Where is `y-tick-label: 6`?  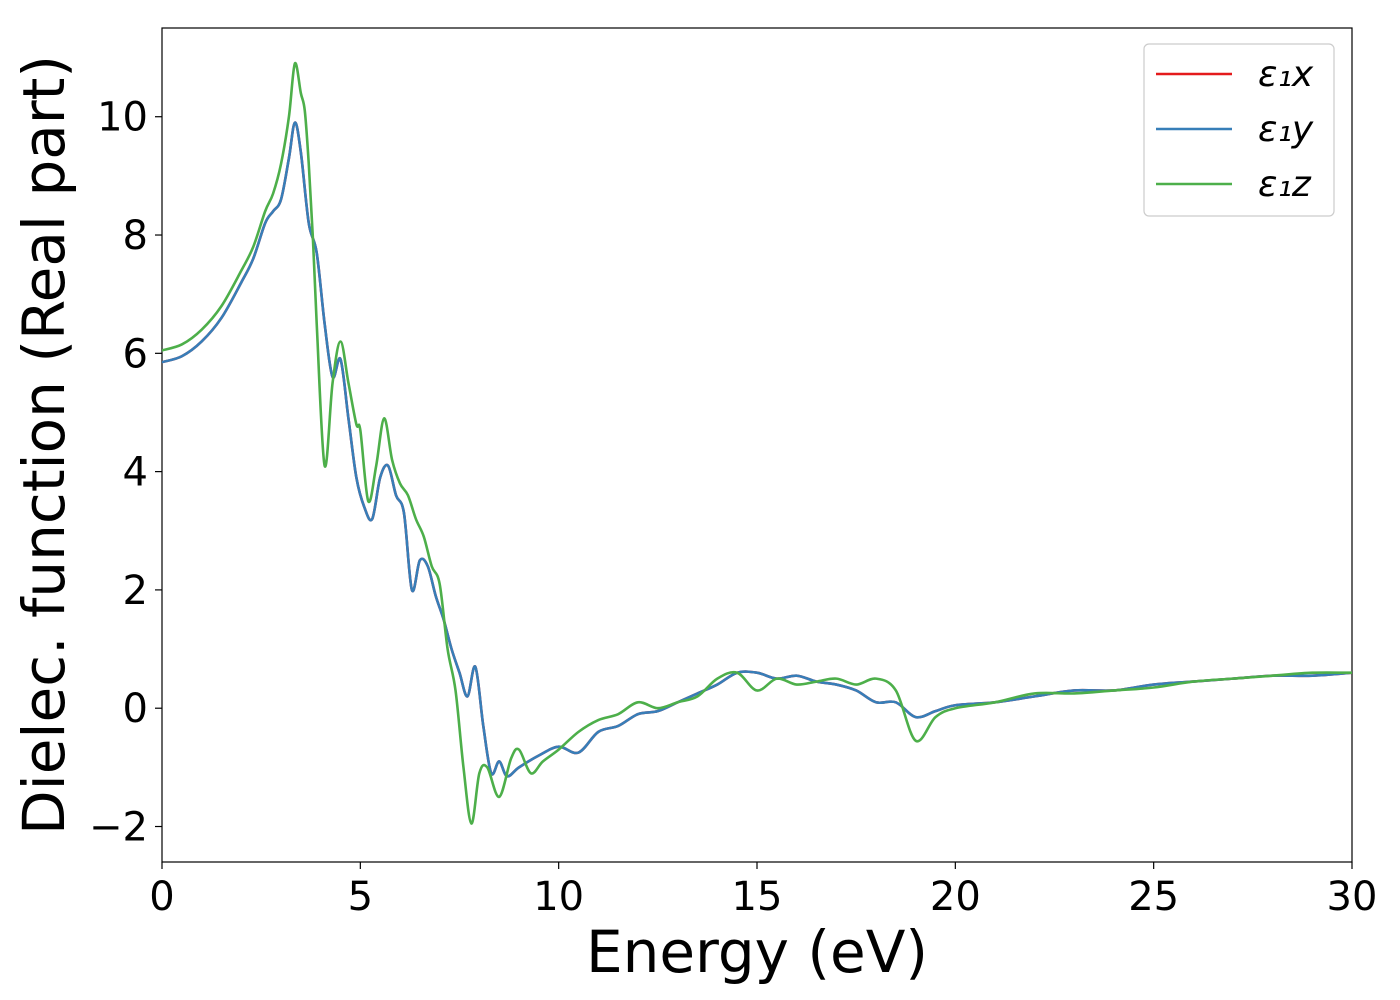
y-tick-label: 6 is located at coordinates (135, 354).